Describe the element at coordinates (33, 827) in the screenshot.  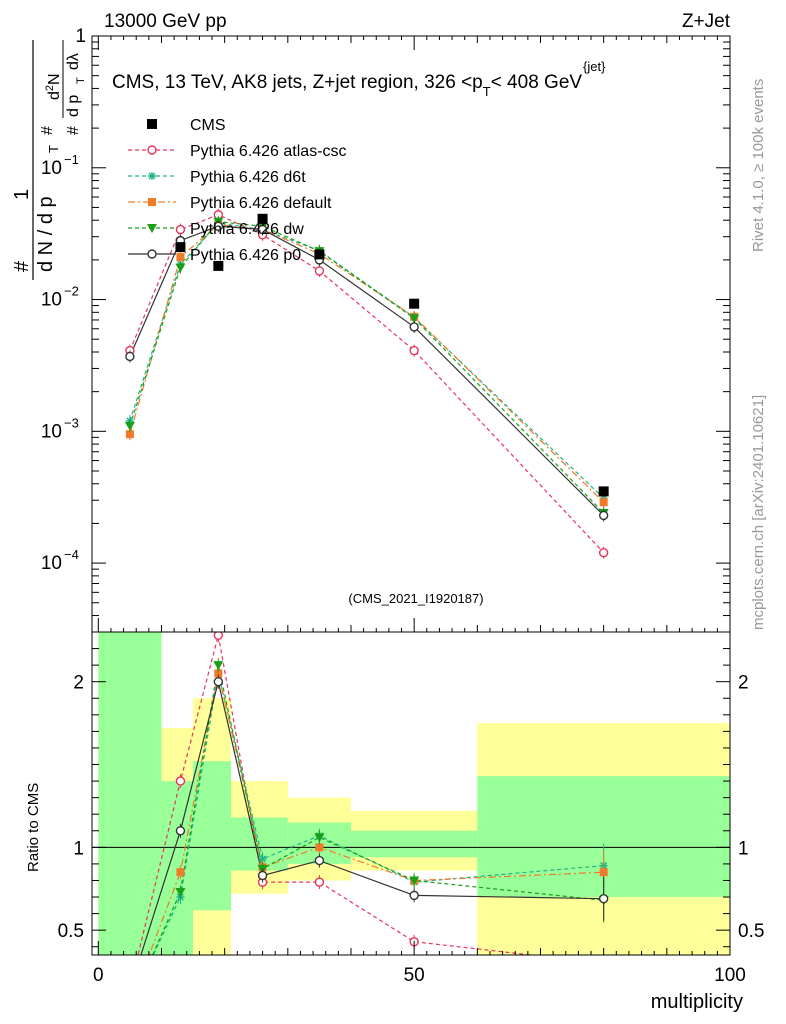
I see `ratio-ylabel: Ratio to CMS` at that location.